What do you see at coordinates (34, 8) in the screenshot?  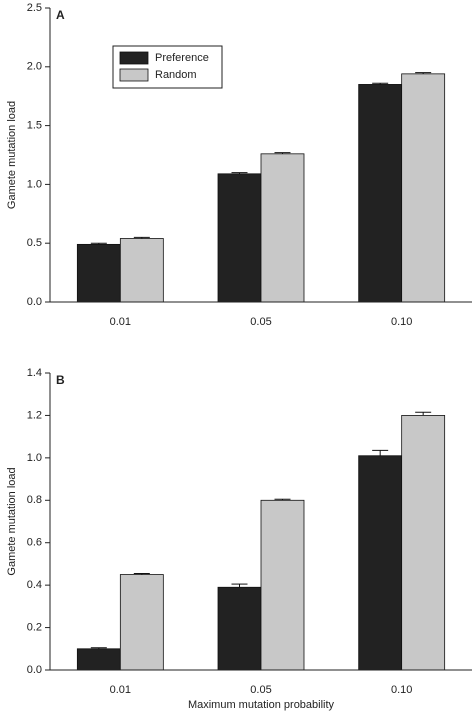 I see `y-tick-label: 2.5` at bounding box center [34, 8].